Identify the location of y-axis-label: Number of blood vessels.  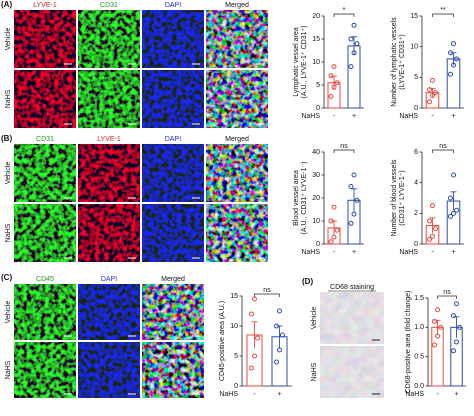
(394, 198).